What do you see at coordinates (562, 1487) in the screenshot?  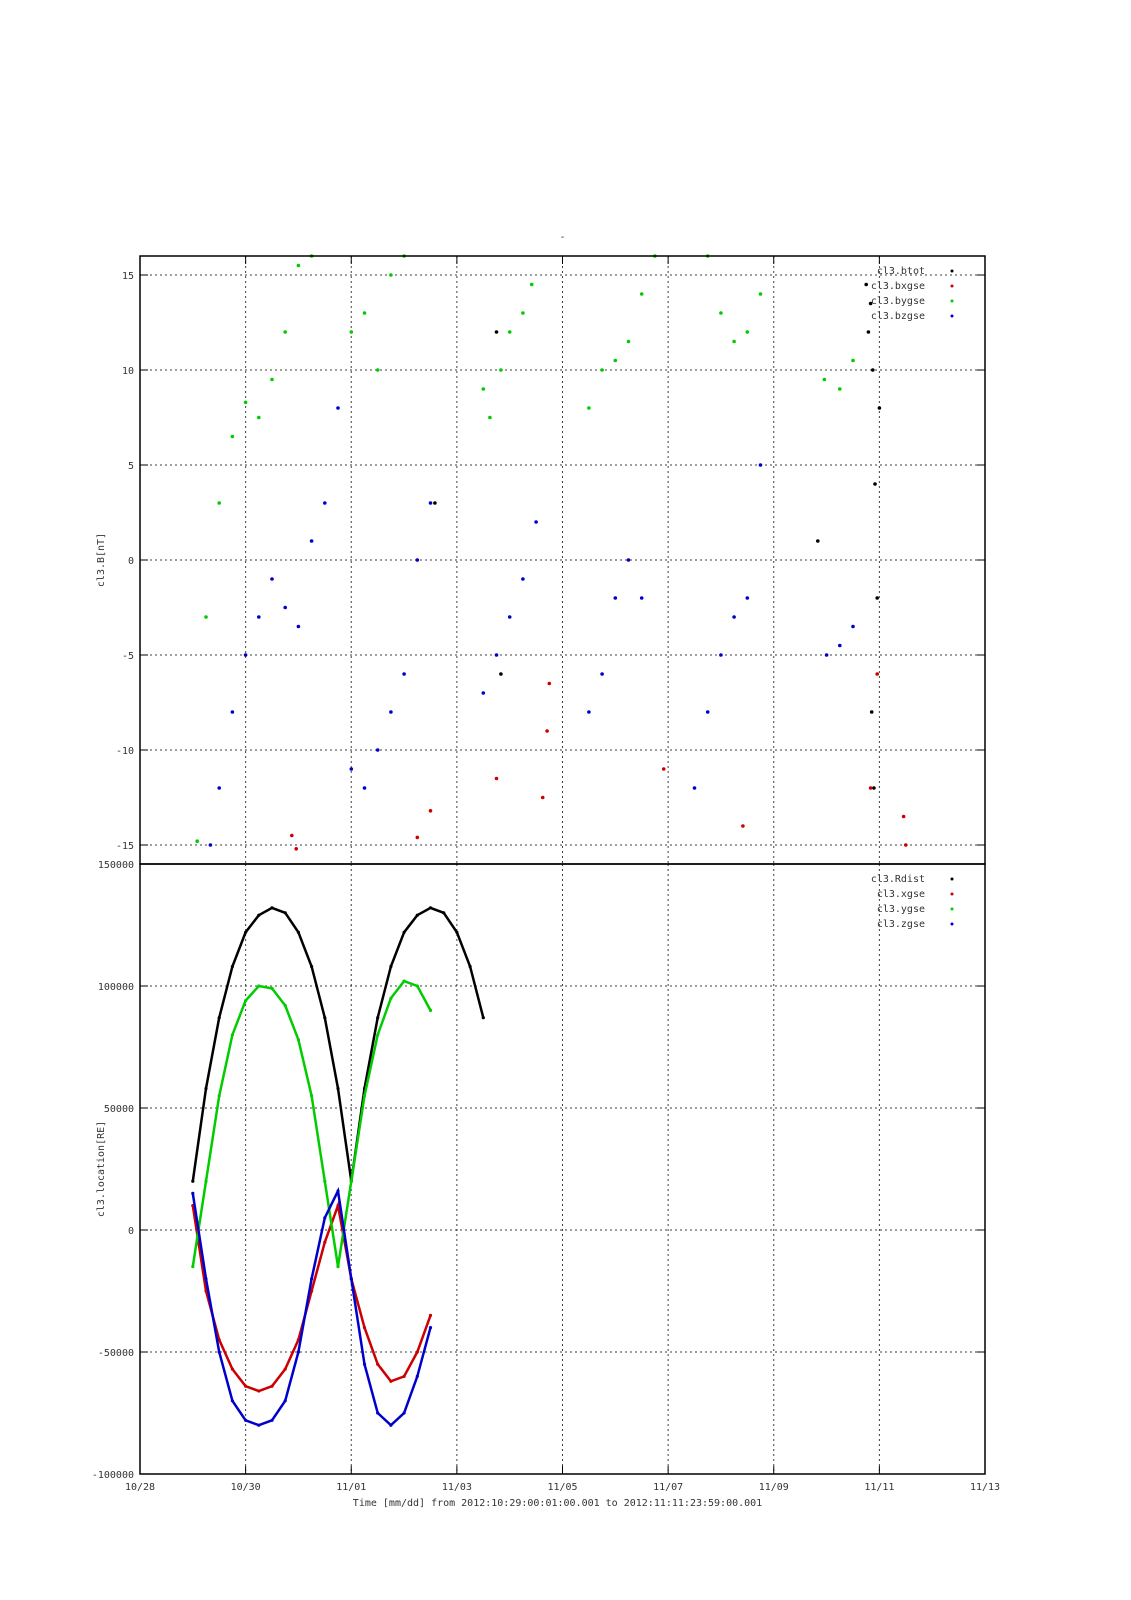 I see `x-tick-label: 11/05` at bounding box center [562, 1487].